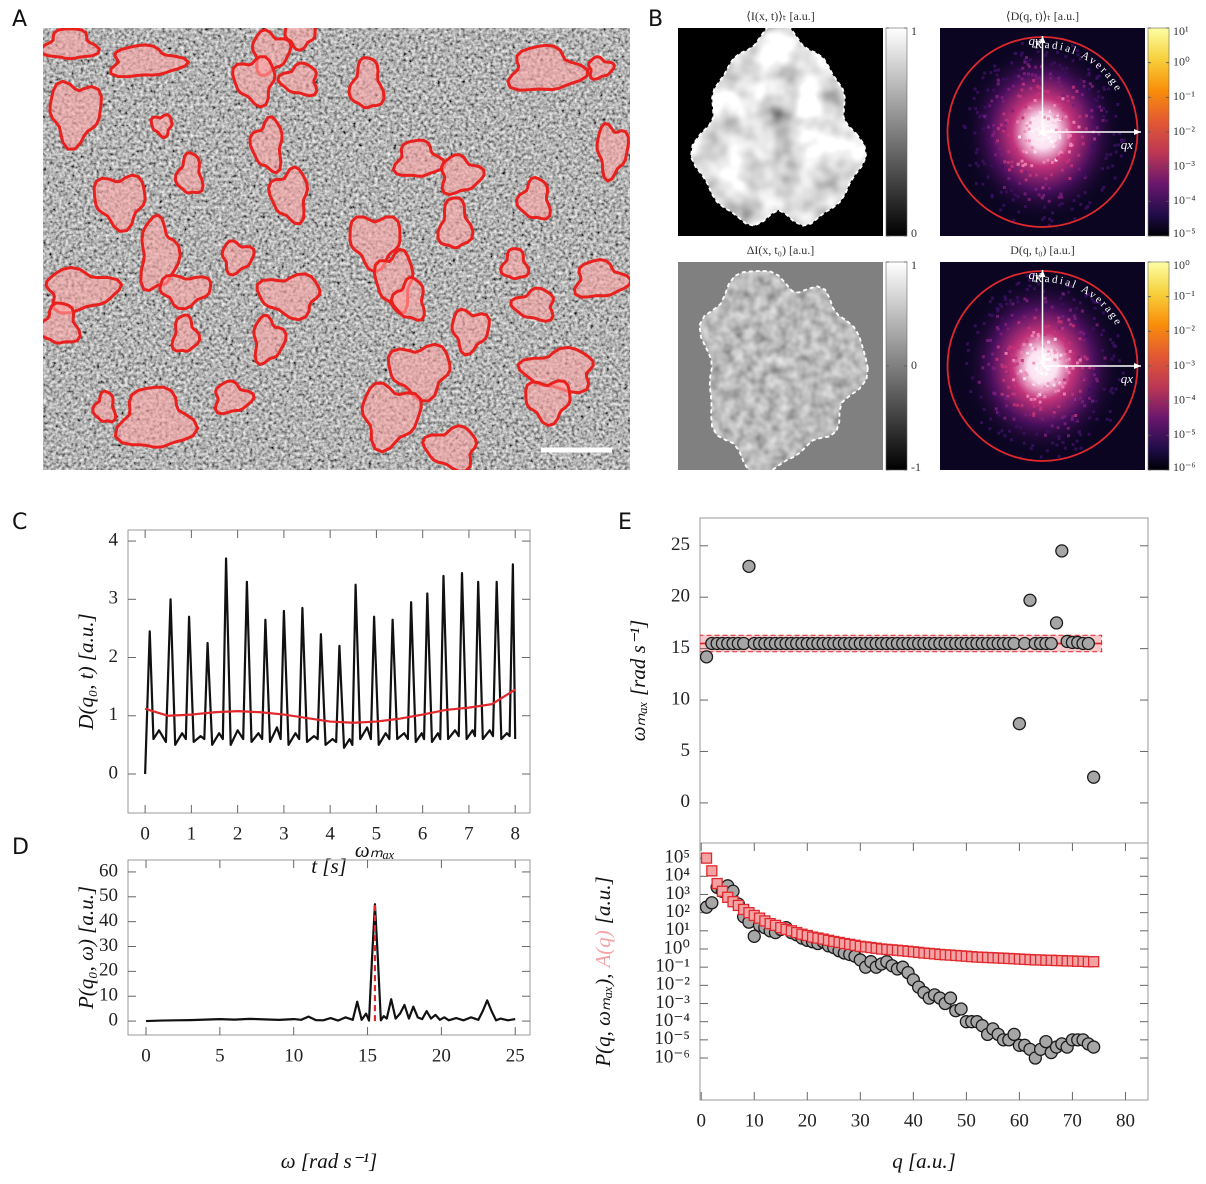  Describe the element at coordinates (680, 596) in the screenshot. I see `y-tick-label: 20` at that location.